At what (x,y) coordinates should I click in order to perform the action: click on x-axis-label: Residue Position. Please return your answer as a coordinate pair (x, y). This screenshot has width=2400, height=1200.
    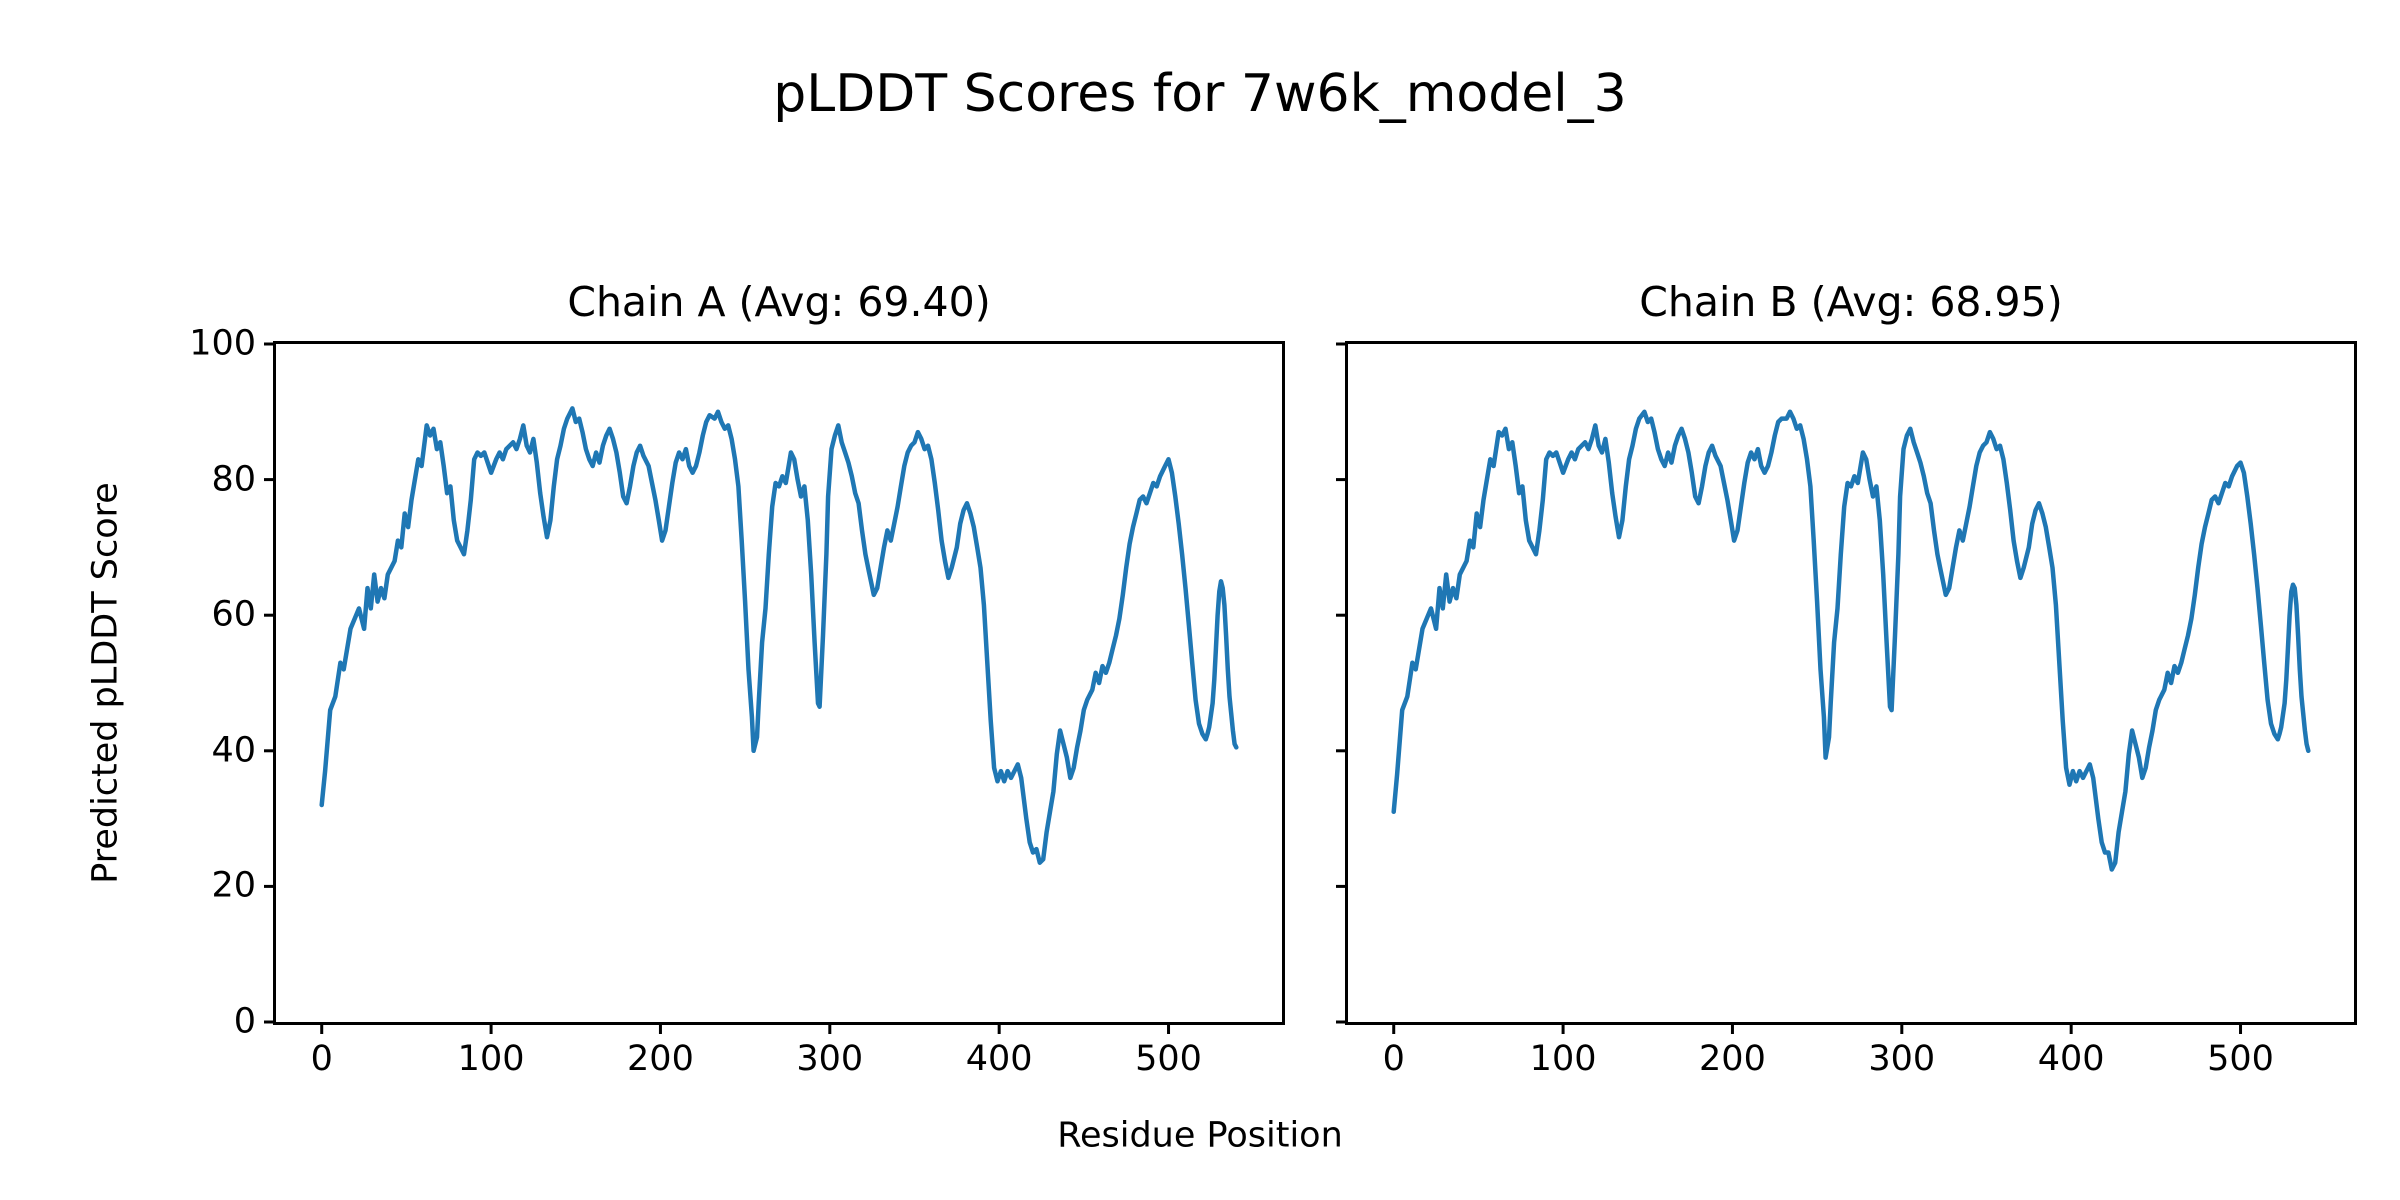
    Looking at the image, I should click on (1200, 1135).